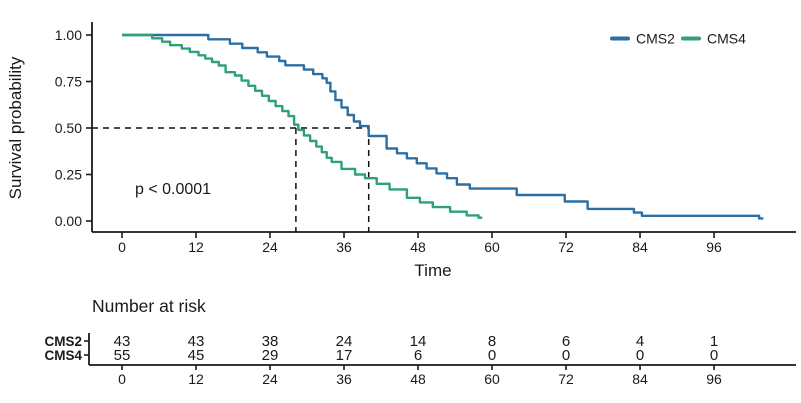  I want to click on risk-row-label-cms4: CMS4, so click(63, 355).